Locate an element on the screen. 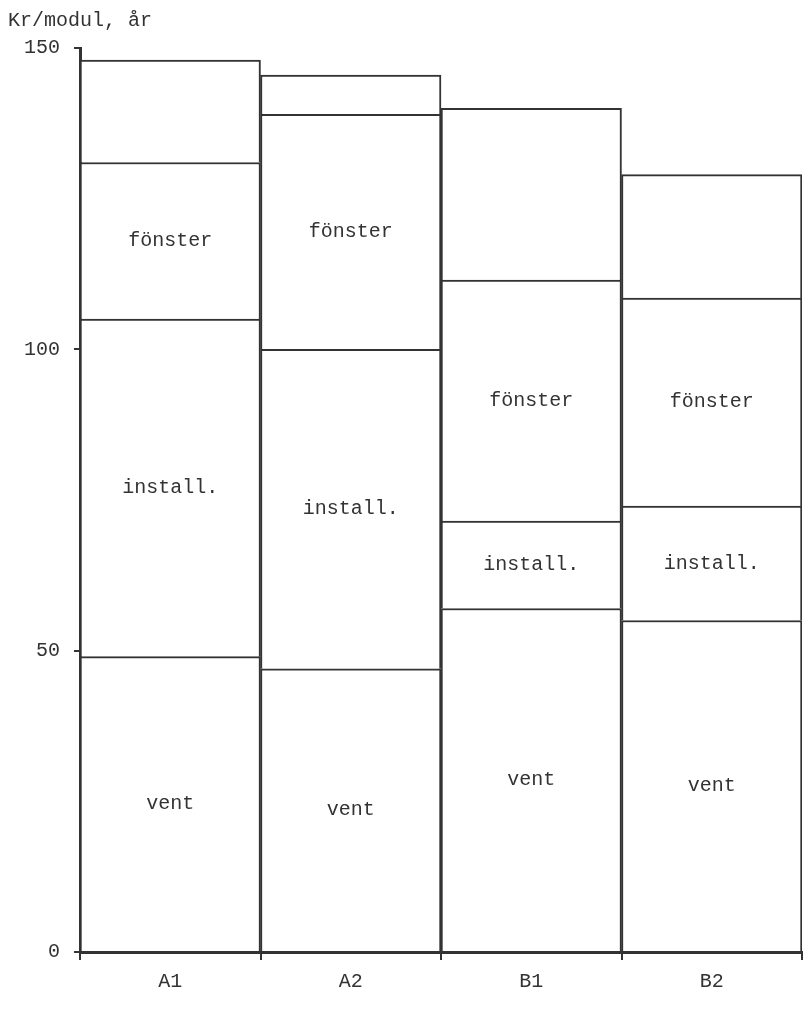 This screenshot has width=810, height=1024. y-tick-label: 100 is located at coordinates (42, 349).